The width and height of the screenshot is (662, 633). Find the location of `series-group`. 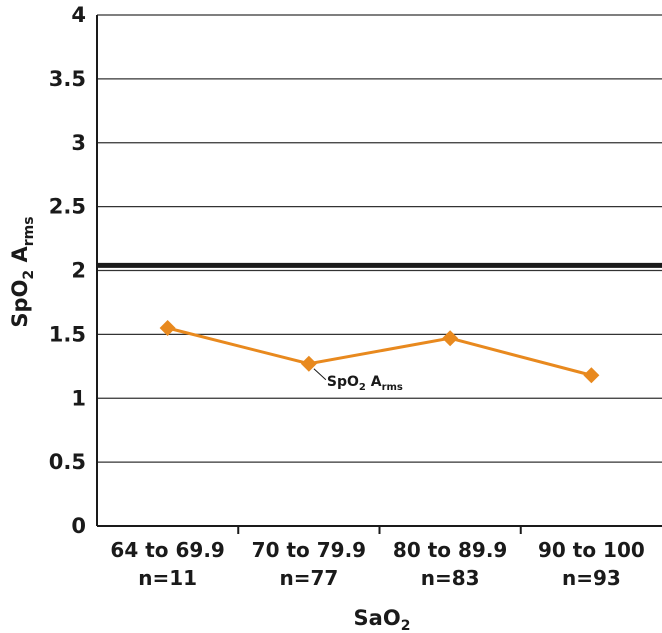

series-group is located at coordinates (379, 351).